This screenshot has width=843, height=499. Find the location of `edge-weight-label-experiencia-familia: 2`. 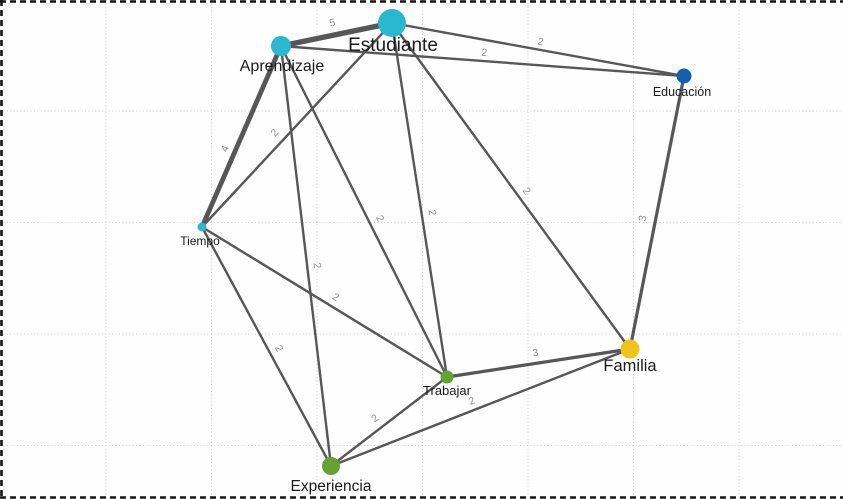

edge-weight-label-experiencia-familia: 2 is located at coordinates (472, 400).